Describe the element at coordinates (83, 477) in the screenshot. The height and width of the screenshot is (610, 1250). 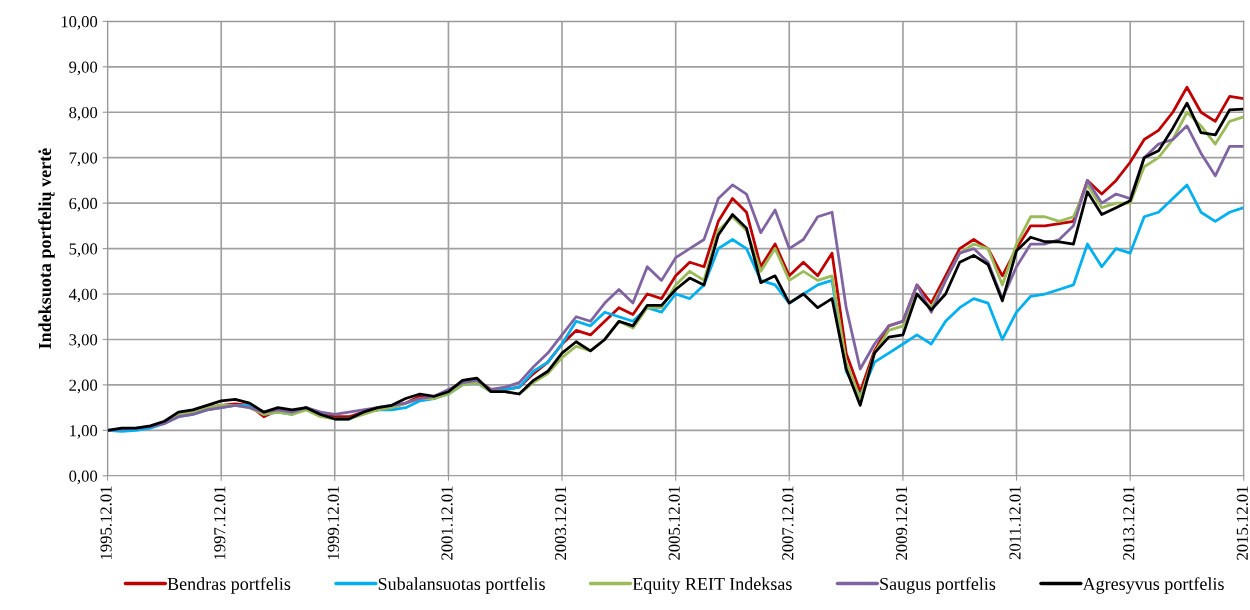
I see `y-tick-label: 0,00` at that location.